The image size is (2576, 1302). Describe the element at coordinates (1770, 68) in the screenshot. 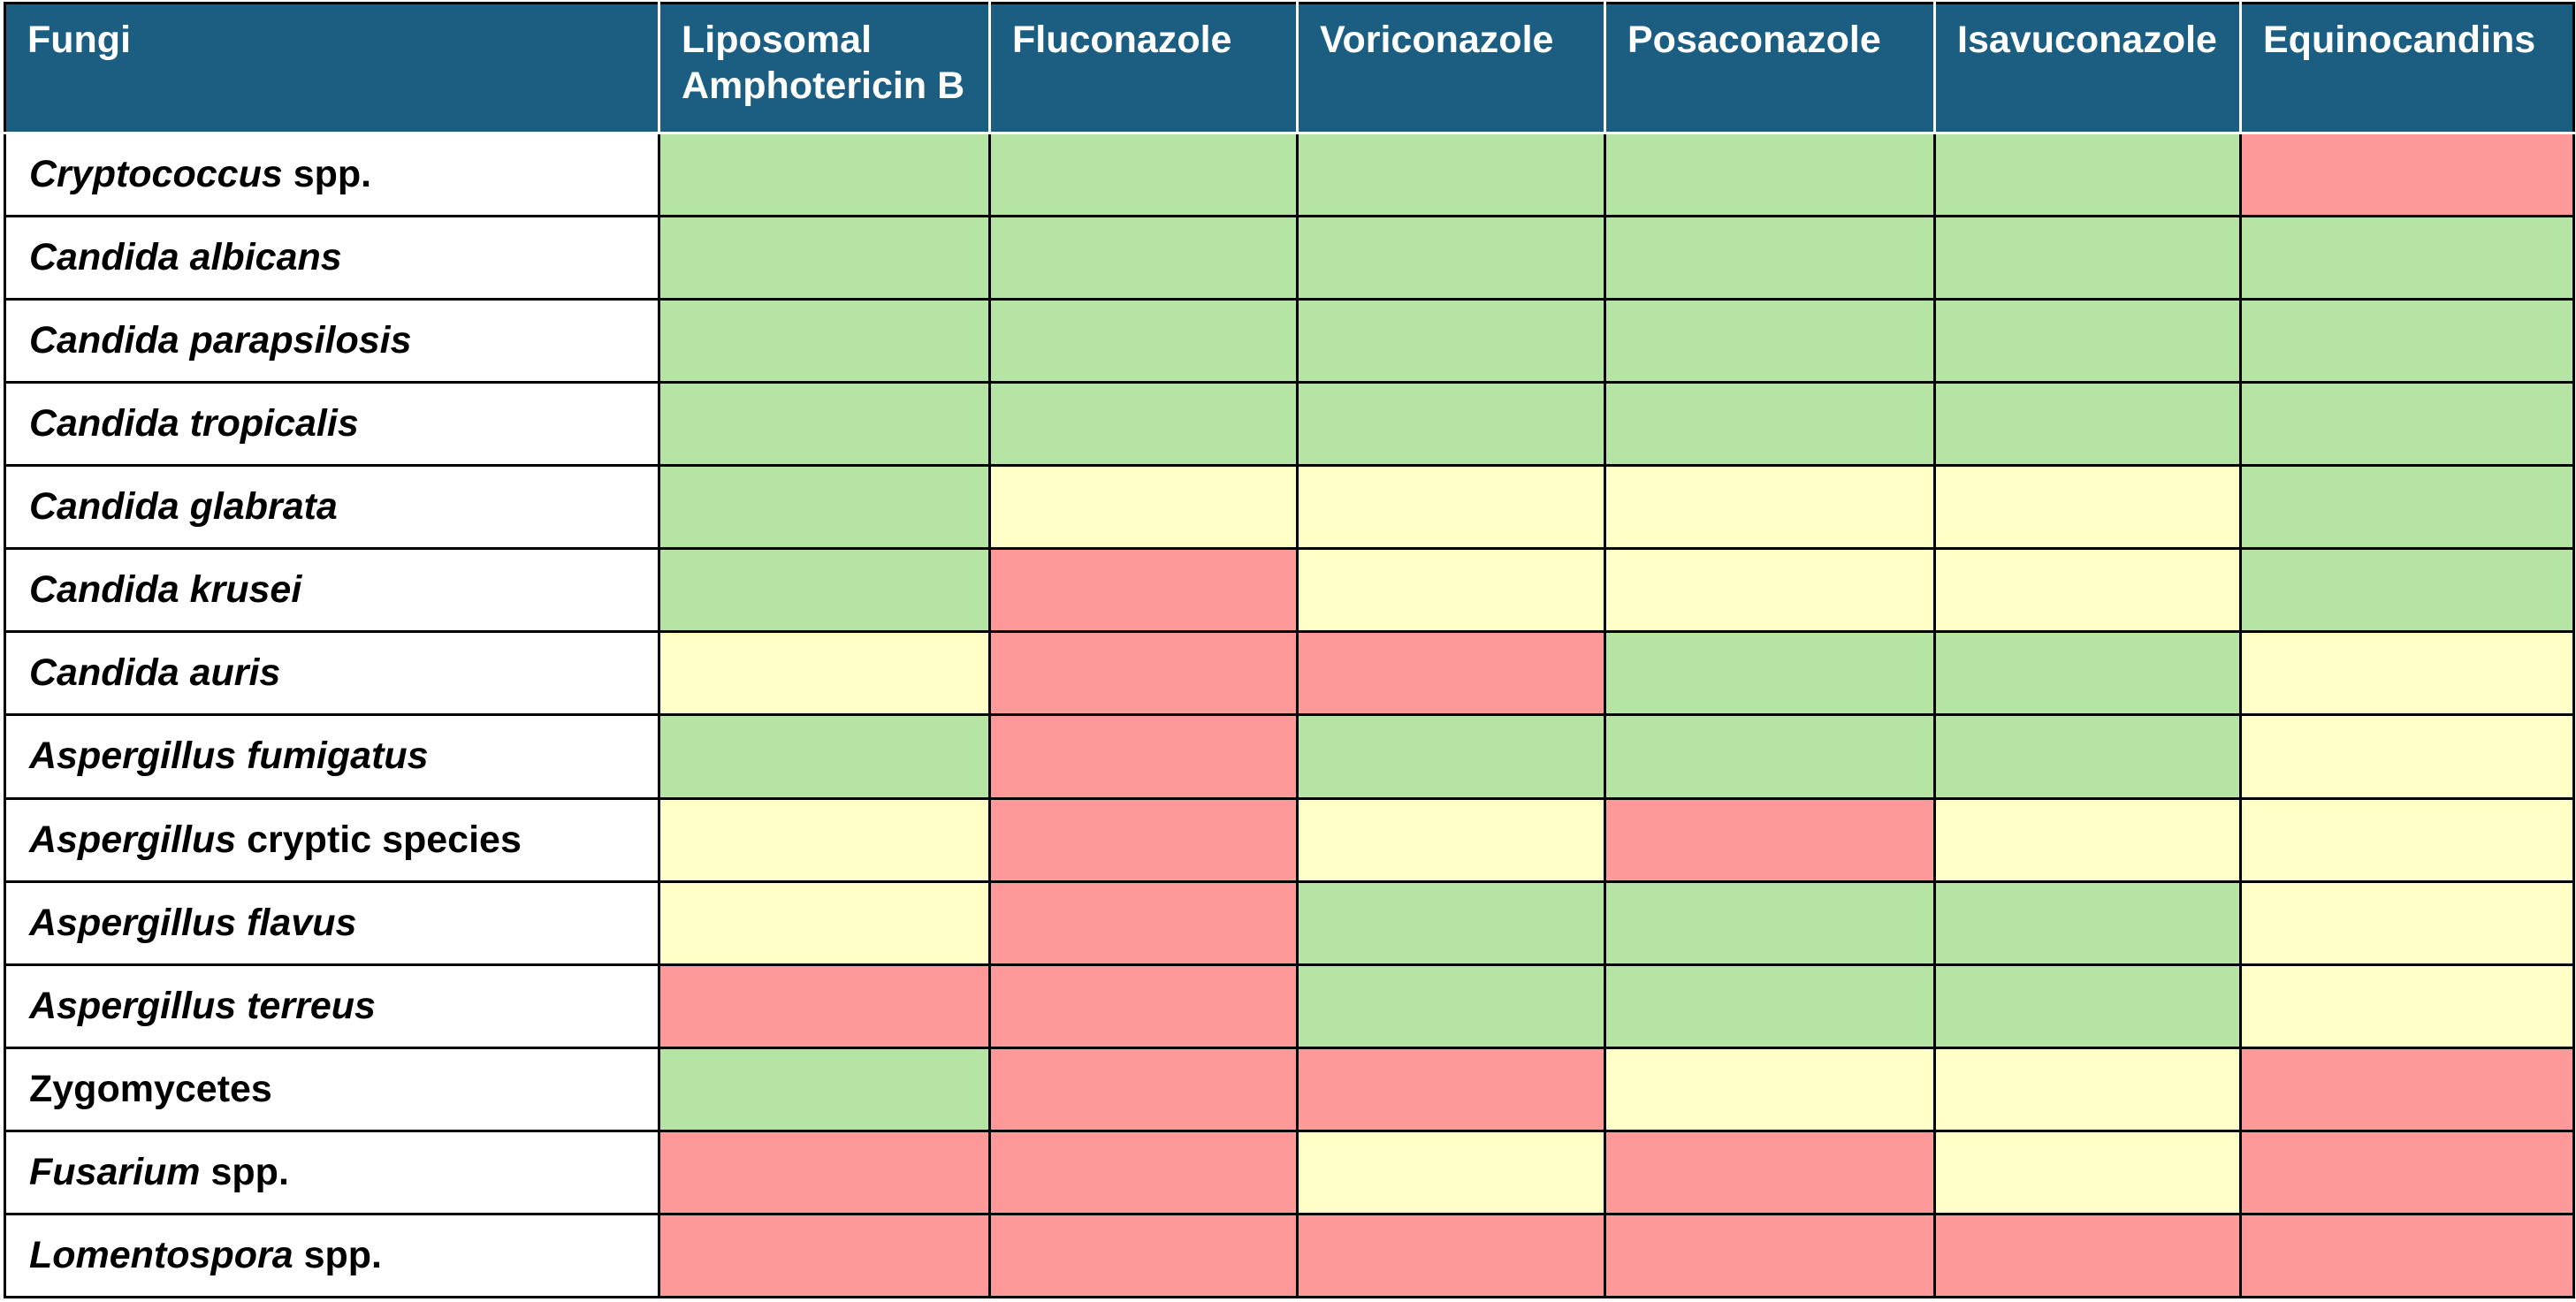

I see `header-posaconazole: Posaconazole` at that location.